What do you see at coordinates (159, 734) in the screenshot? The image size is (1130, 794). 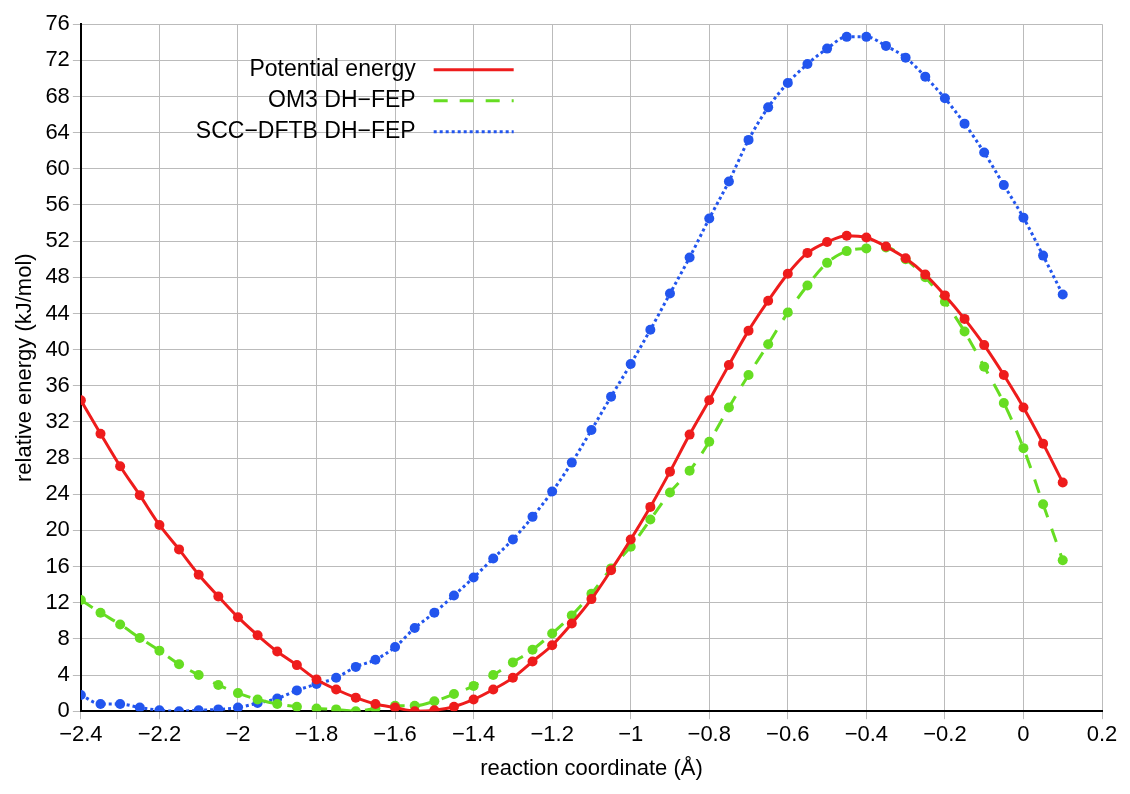 I see `x-tick-label: −2.2` at bounding box center [159, 734].